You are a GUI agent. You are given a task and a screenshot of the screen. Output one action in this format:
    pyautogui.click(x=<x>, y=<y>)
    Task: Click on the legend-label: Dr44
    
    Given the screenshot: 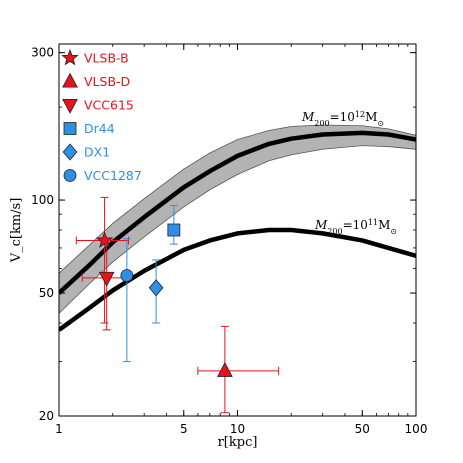 What is the action you would take?
    pyautogui.click(x=99, y=128)
    